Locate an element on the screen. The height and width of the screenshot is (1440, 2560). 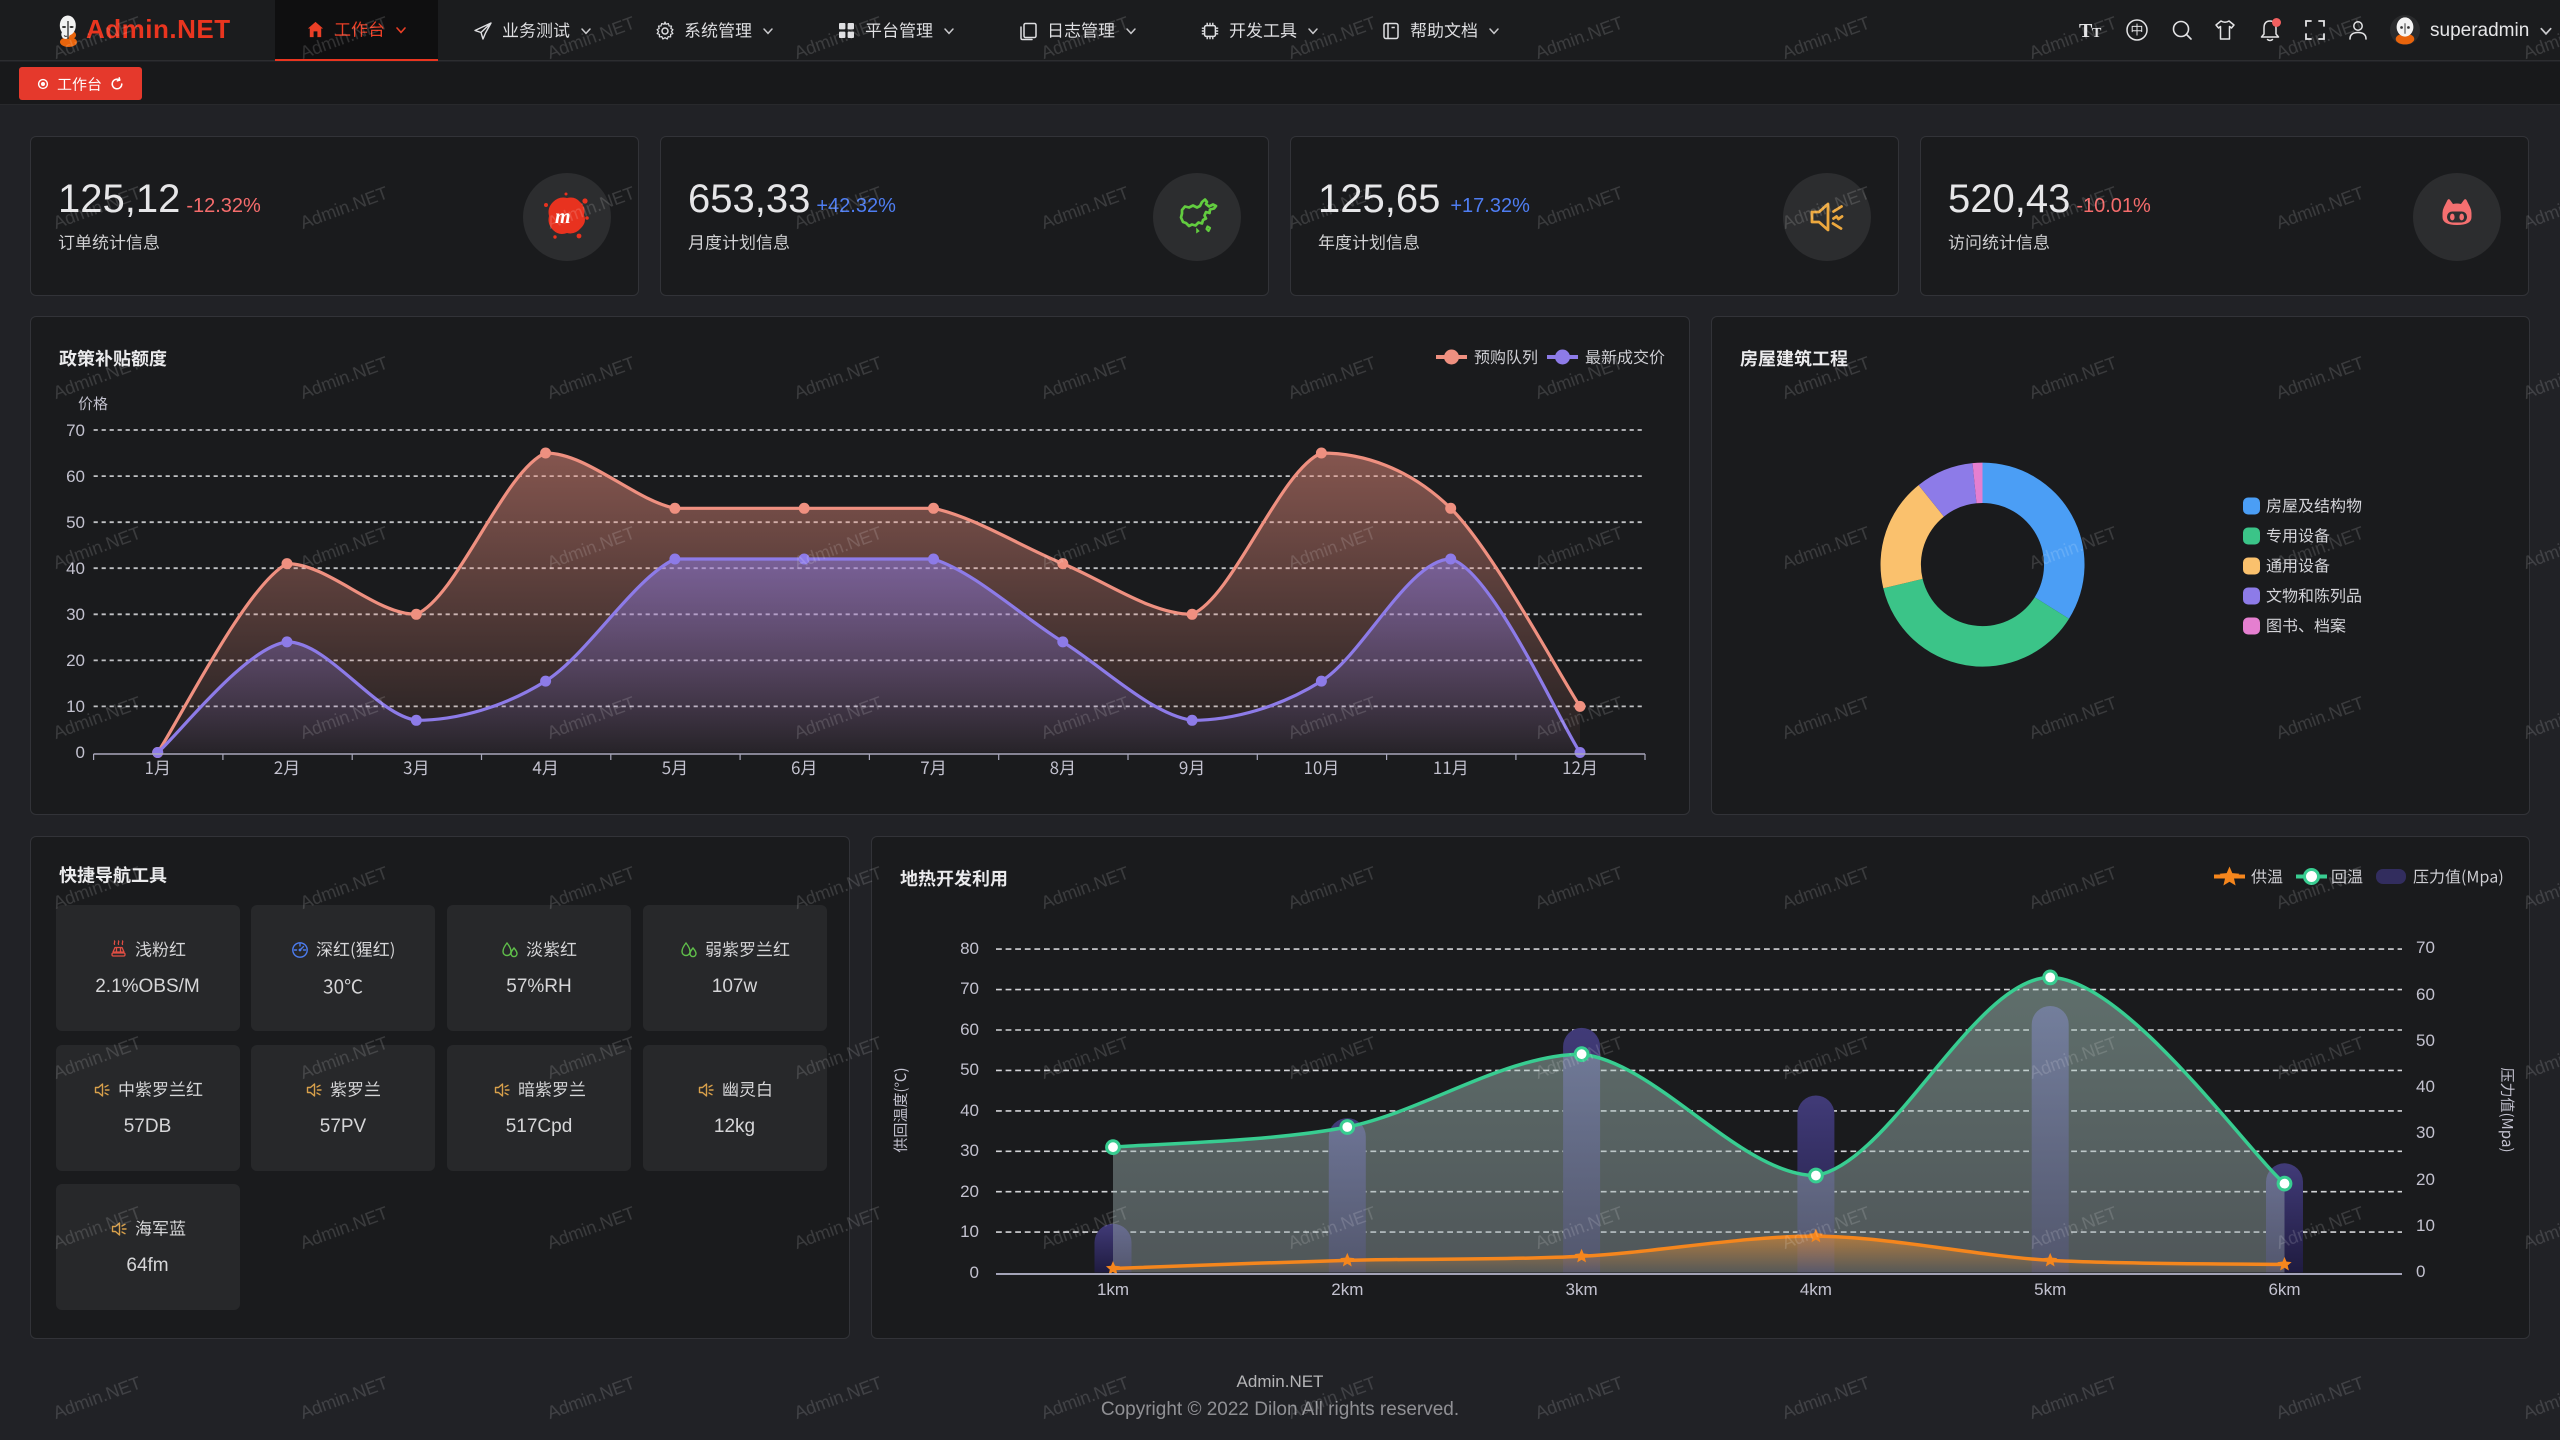
svg-text: 80 is located at coordinates (969, 948).